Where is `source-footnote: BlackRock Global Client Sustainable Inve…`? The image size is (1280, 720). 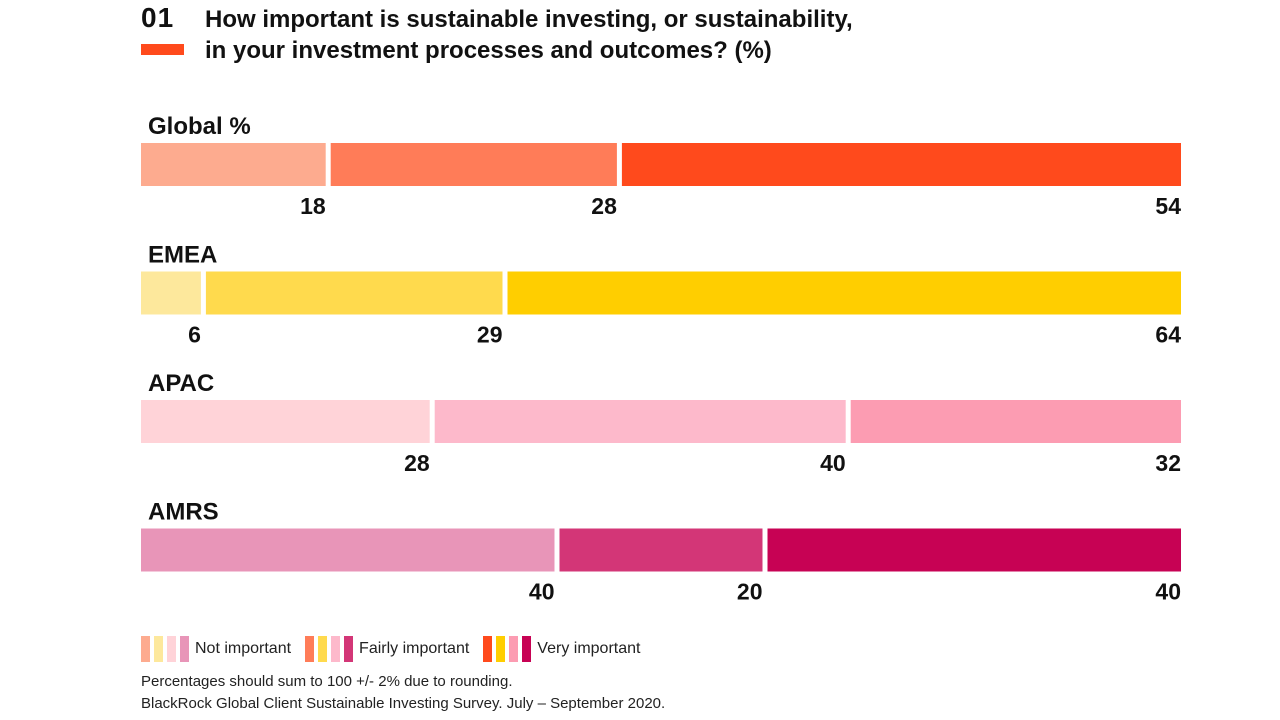 source-footnote: BlackRock Global Client Sustainable Inve… is located at coordinates (403, 703).